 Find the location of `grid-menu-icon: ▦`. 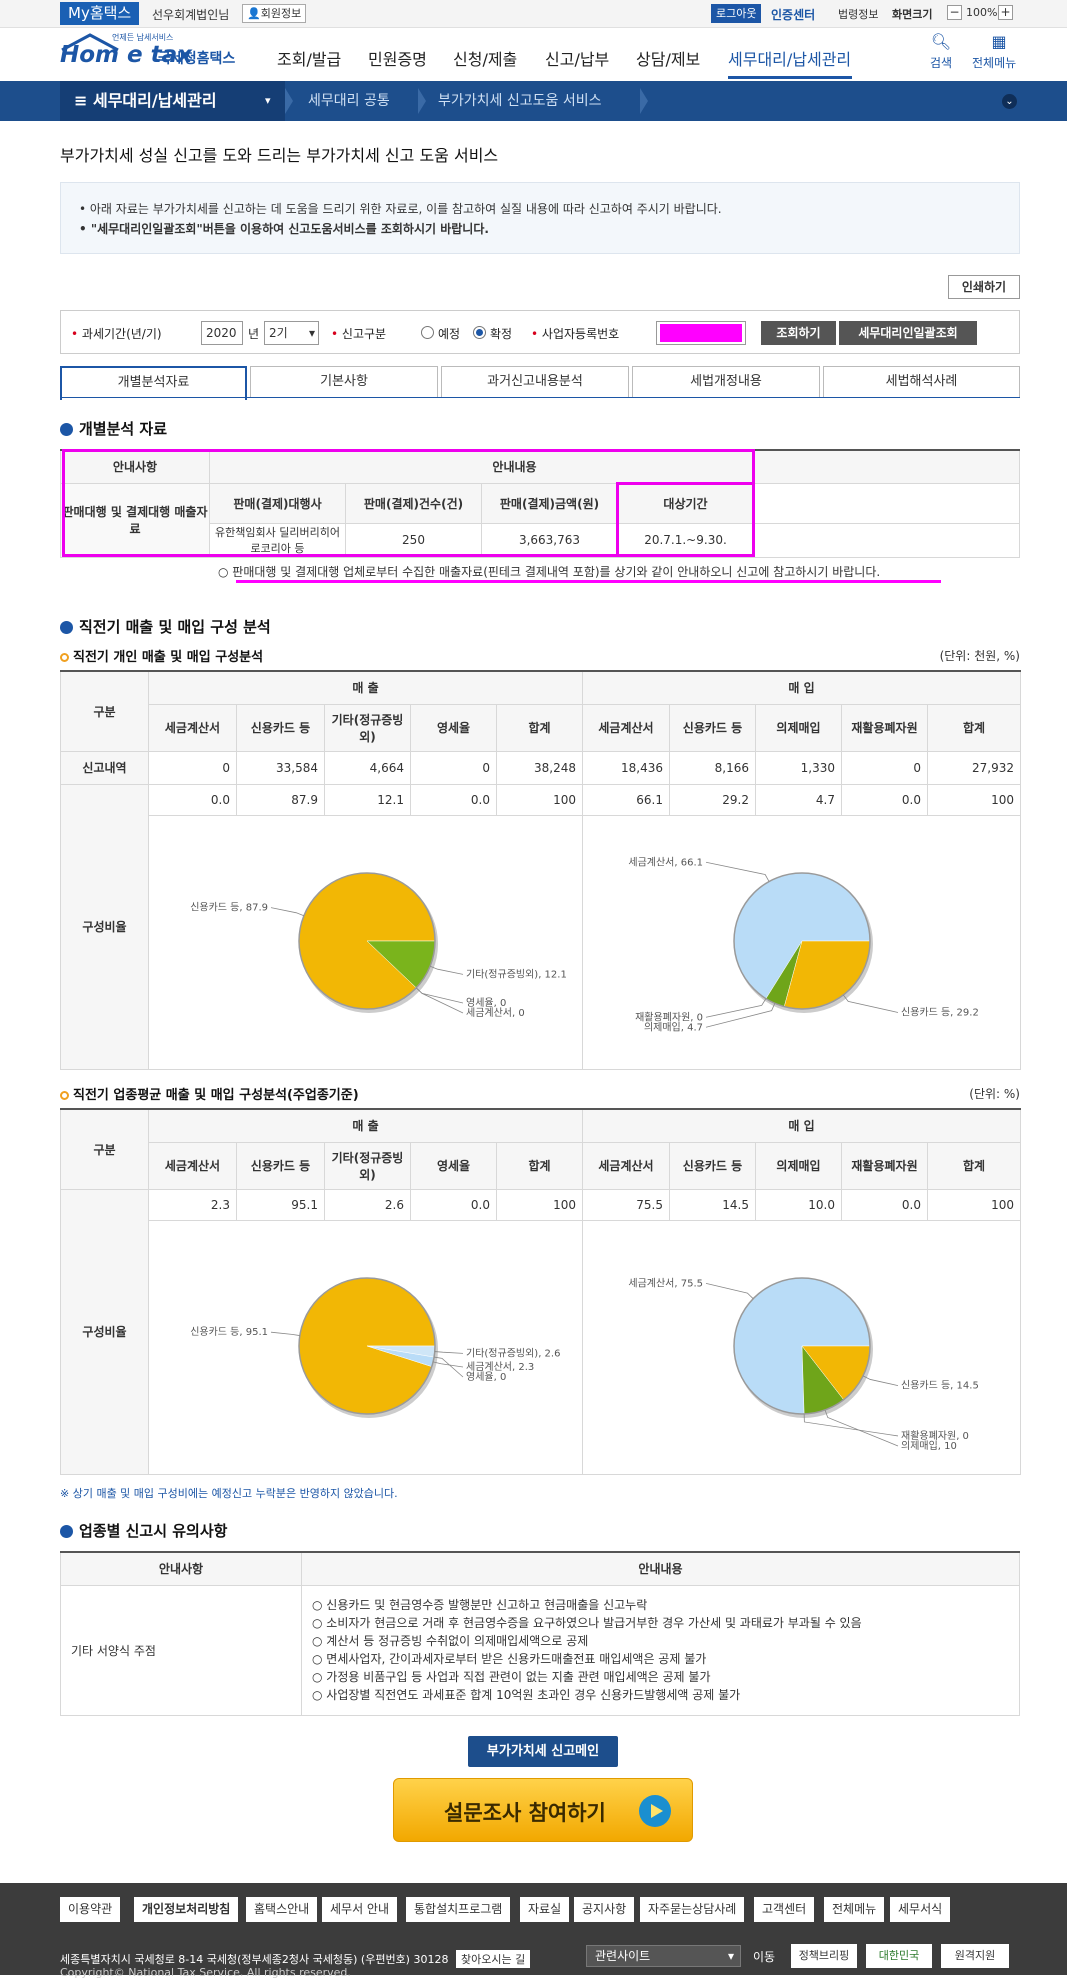

grid-menu-icon: ▦ is located at coordinates (999, 41).